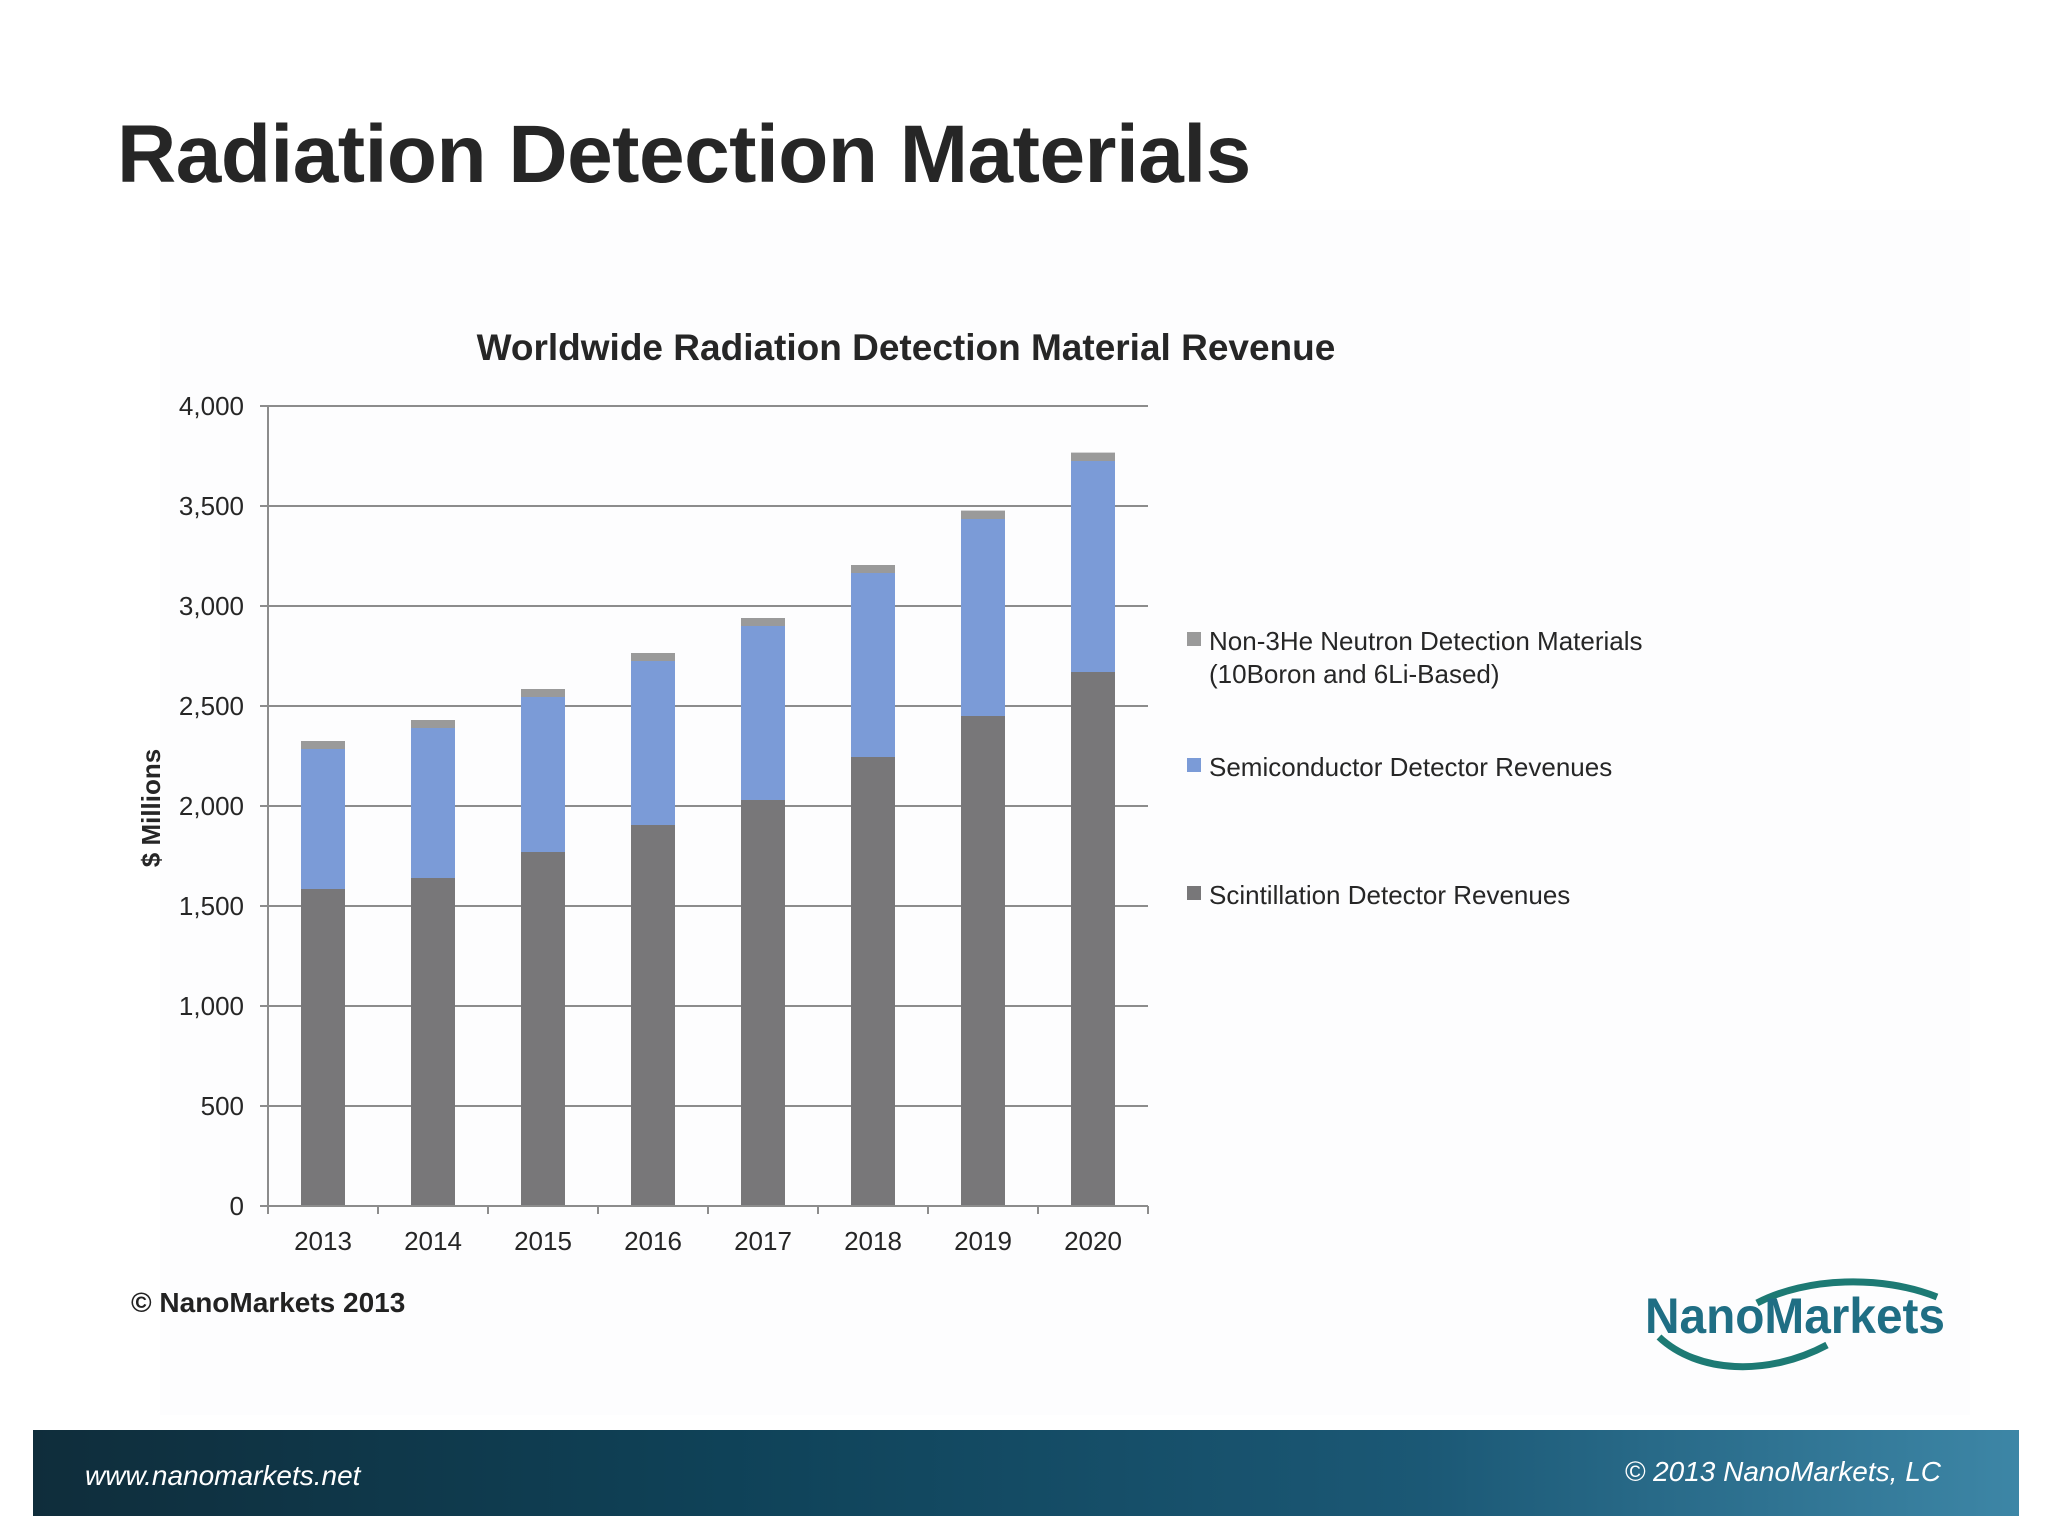 The height and width of the screenshot is (1536, 2048). What do you see at coordinates (433, 1241) in the screenshot?
I see `x-tick-label: 2014` at bounding box center [433, 1241].